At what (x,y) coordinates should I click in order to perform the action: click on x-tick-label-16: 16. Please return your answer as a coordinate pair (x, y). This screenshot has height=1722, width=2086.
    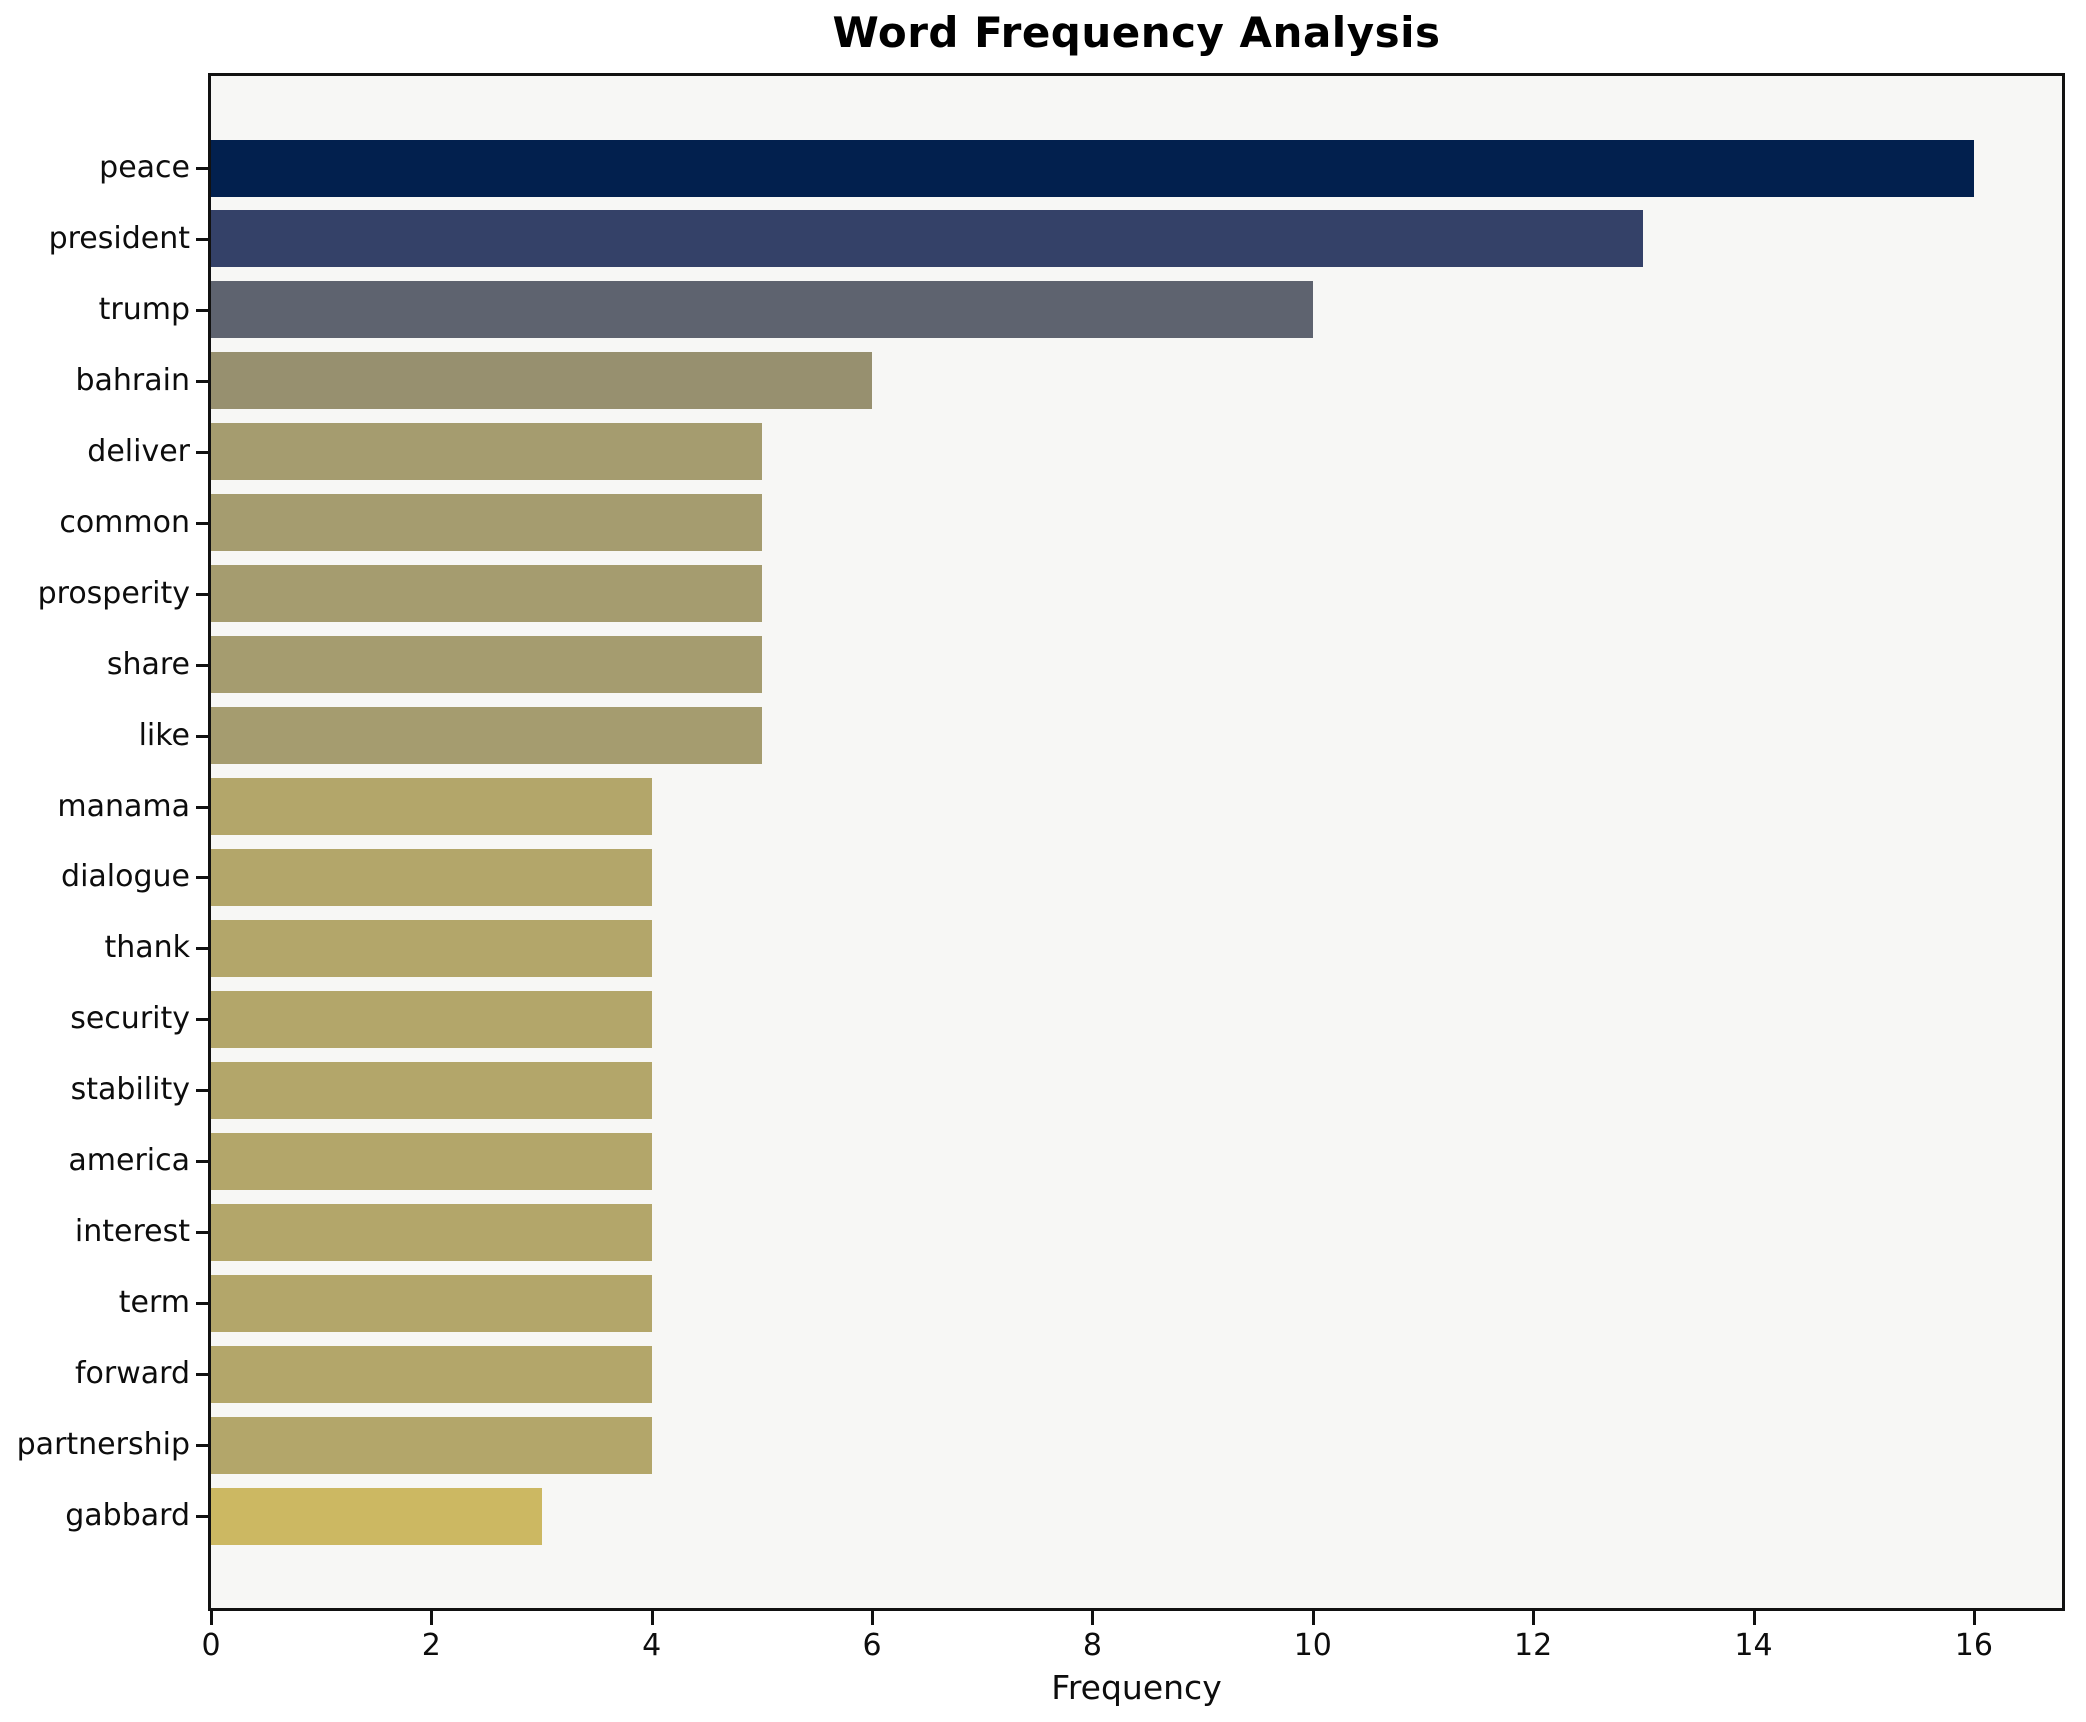
    Looking at the image, I should click on (1973, 1645).